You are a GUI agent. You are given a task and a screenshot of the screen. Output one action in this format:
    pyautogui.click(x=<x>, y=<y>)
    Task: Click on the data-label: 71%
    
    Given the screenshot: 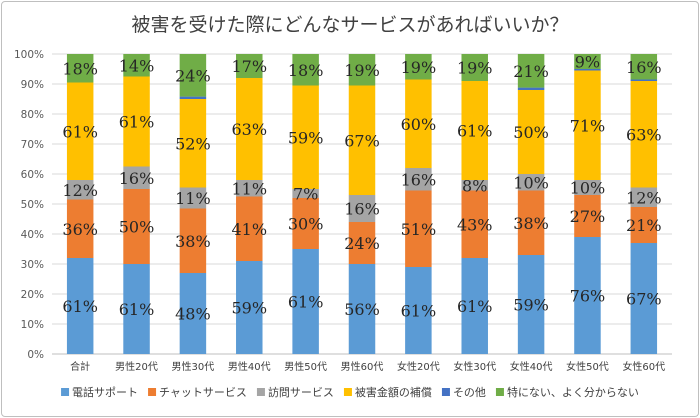 What is the action you would take?
    pyautogui.click(x=588, y=125)
    